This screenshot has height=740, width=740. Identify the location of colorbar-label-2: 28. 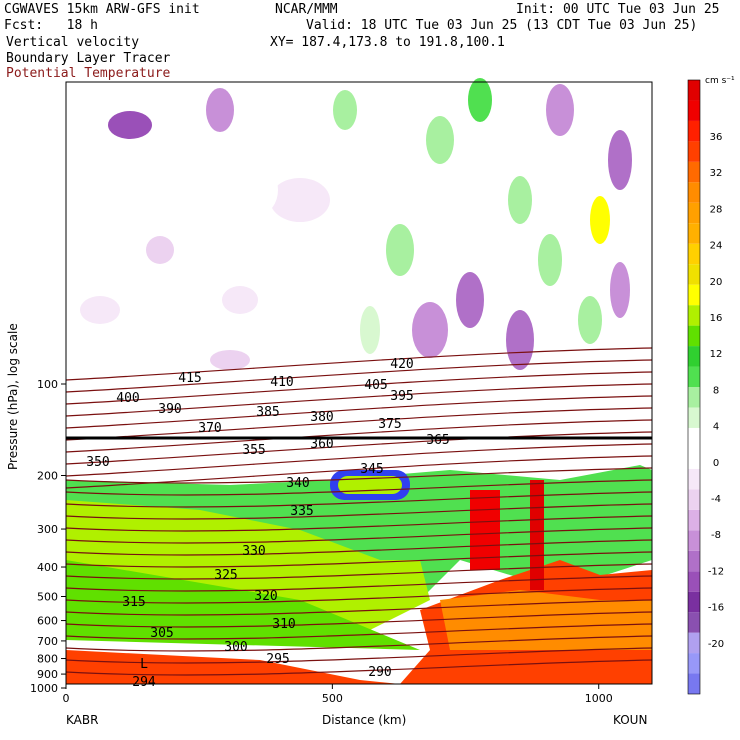
(716, 209).